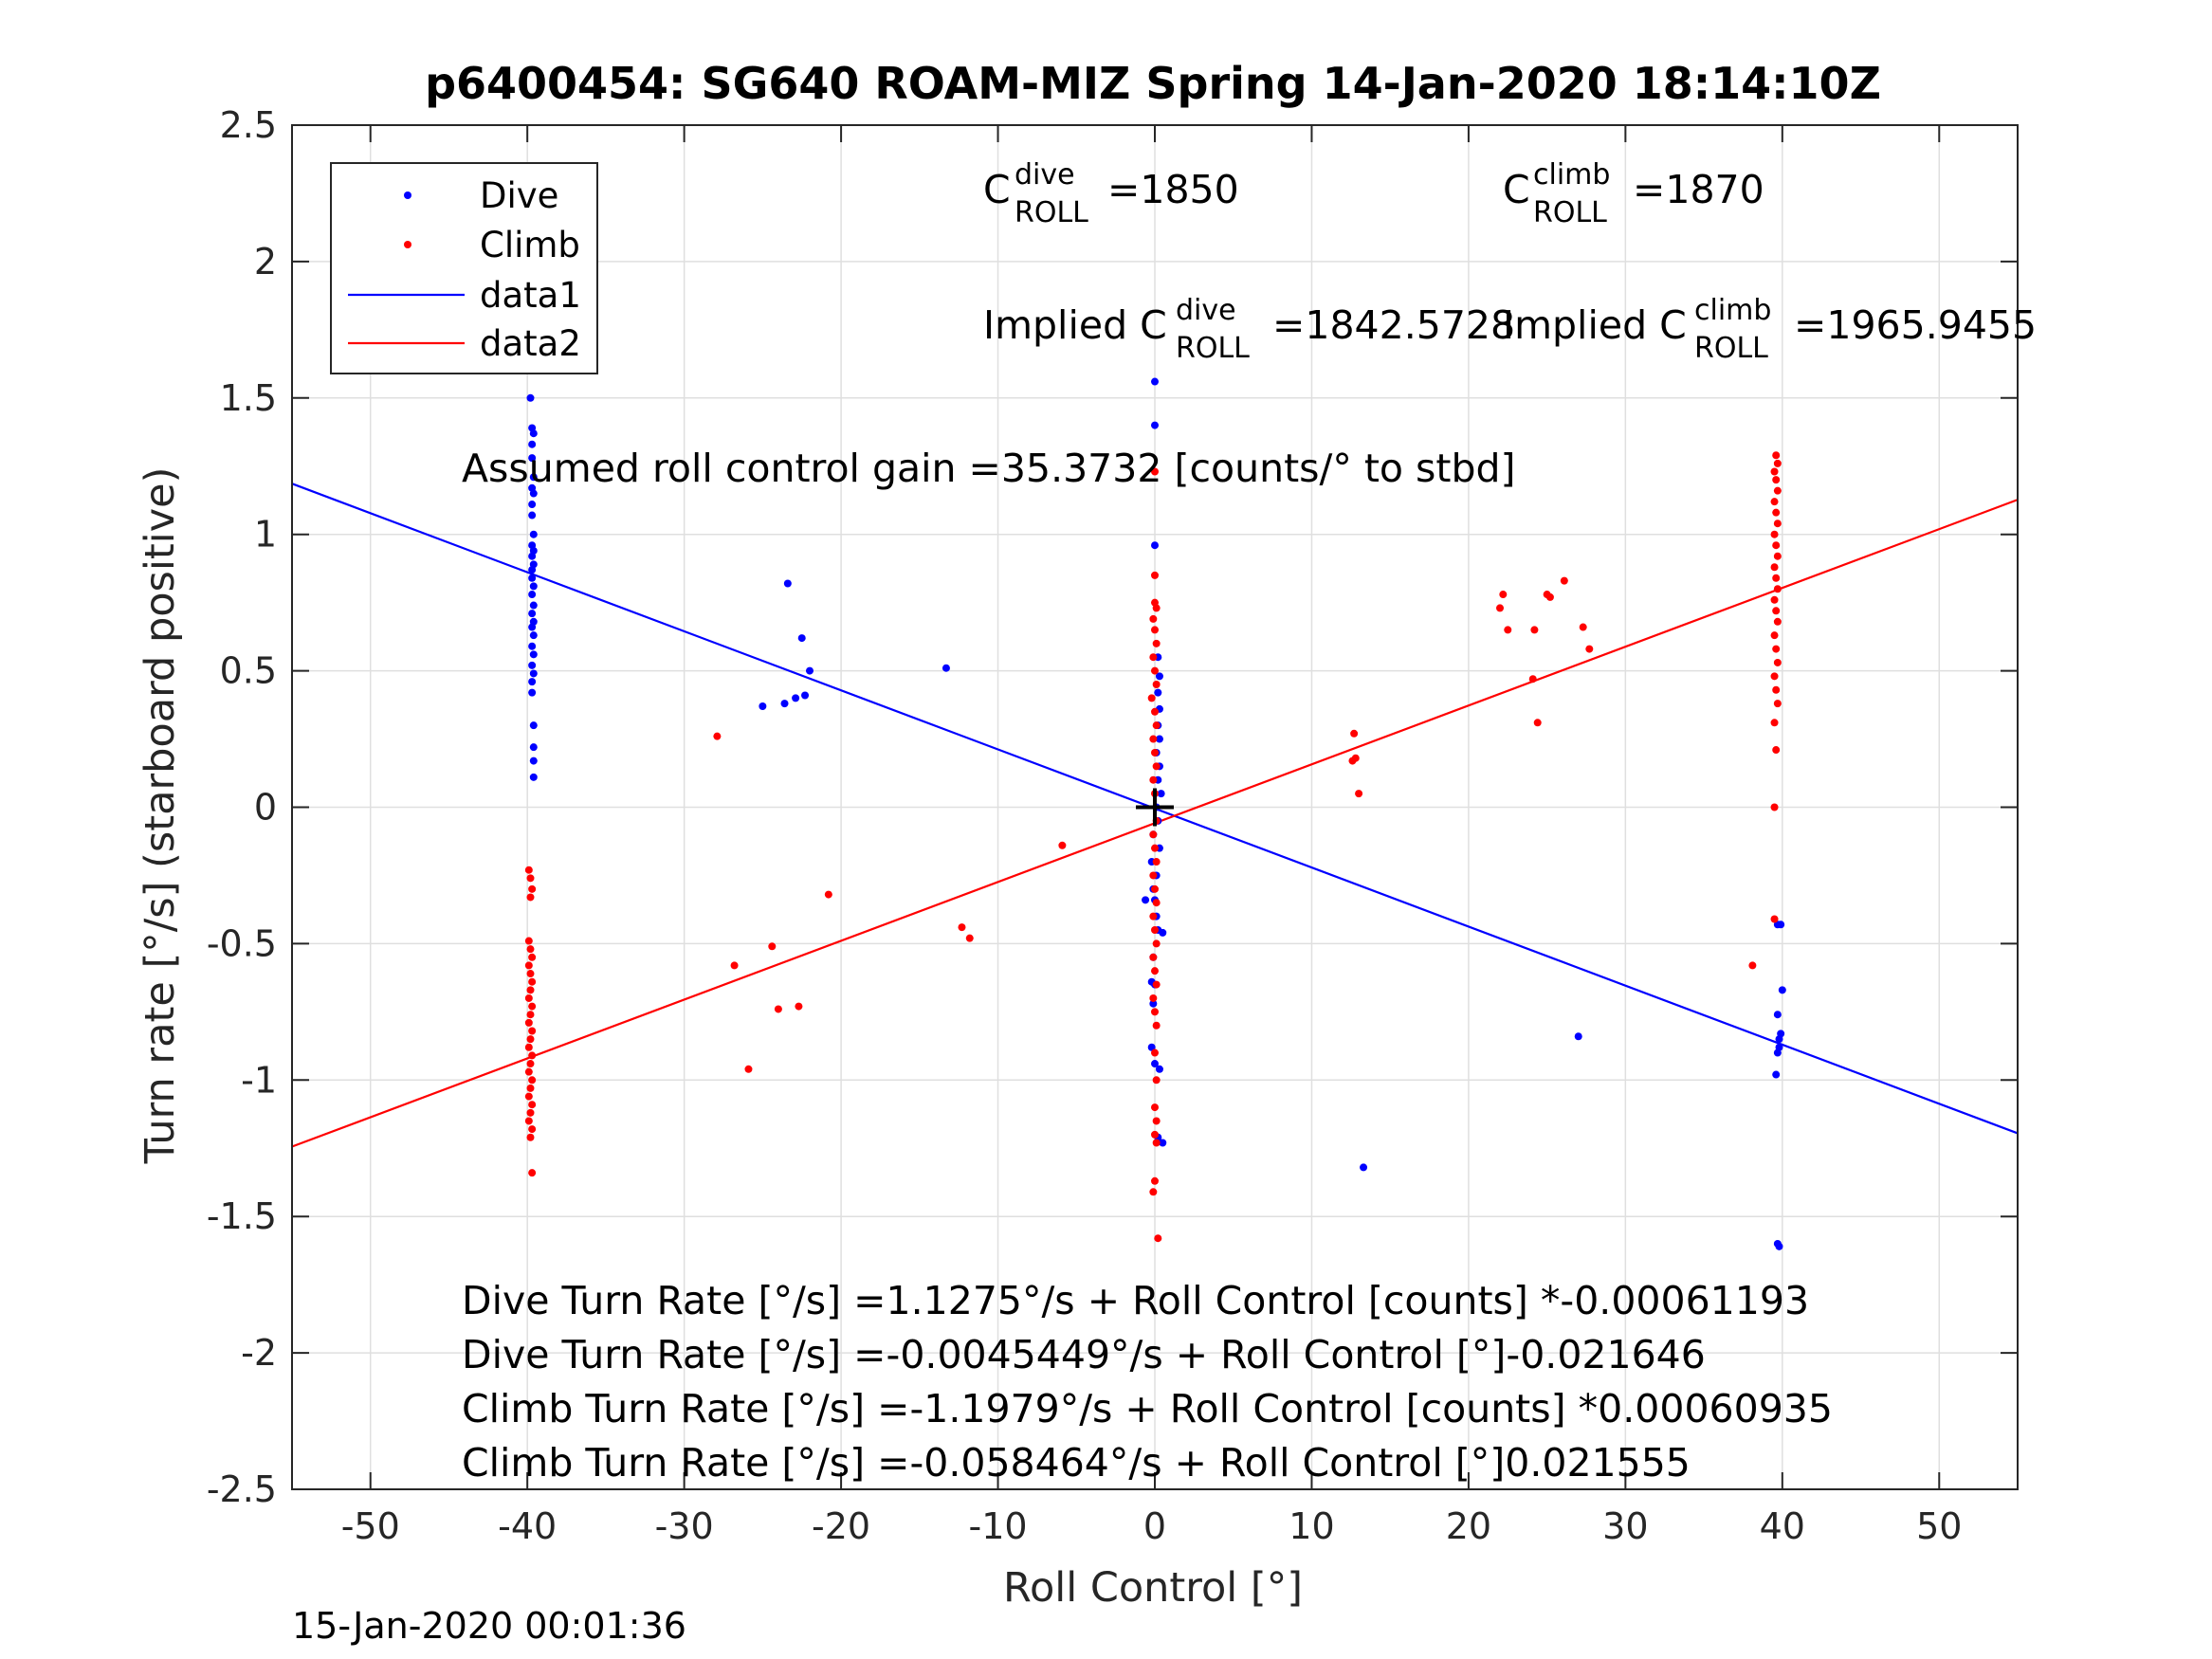  What do you see at coordinates (489, 1626) in the screenshot?
I see `timestamp: 15-Jan-2020 00:01:36` at bounding box center [489, 1626].